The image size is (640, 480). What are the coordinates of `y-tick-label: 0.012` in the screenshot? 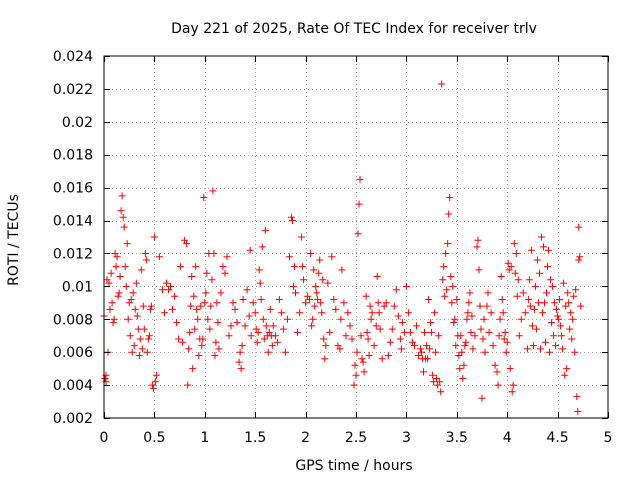 It's located at (73, 254).